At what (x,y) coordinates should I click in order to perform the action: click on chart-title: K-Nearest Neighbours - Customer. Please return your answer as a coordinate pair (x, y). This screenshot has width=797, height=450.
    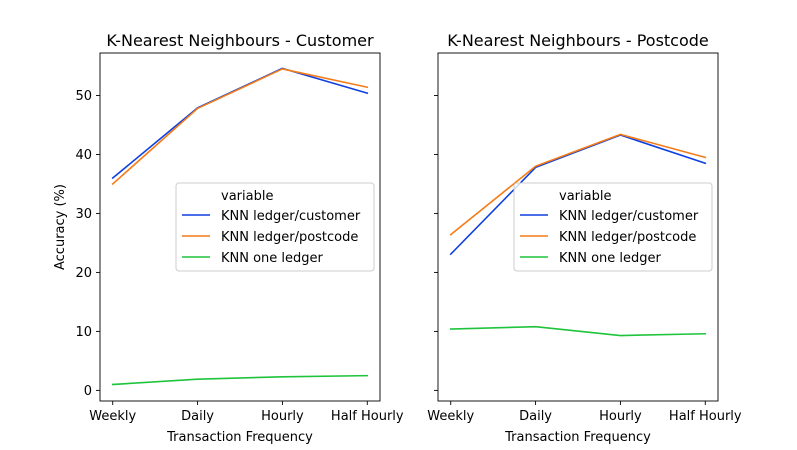
    Looking at the image, I should click on (240, 40).